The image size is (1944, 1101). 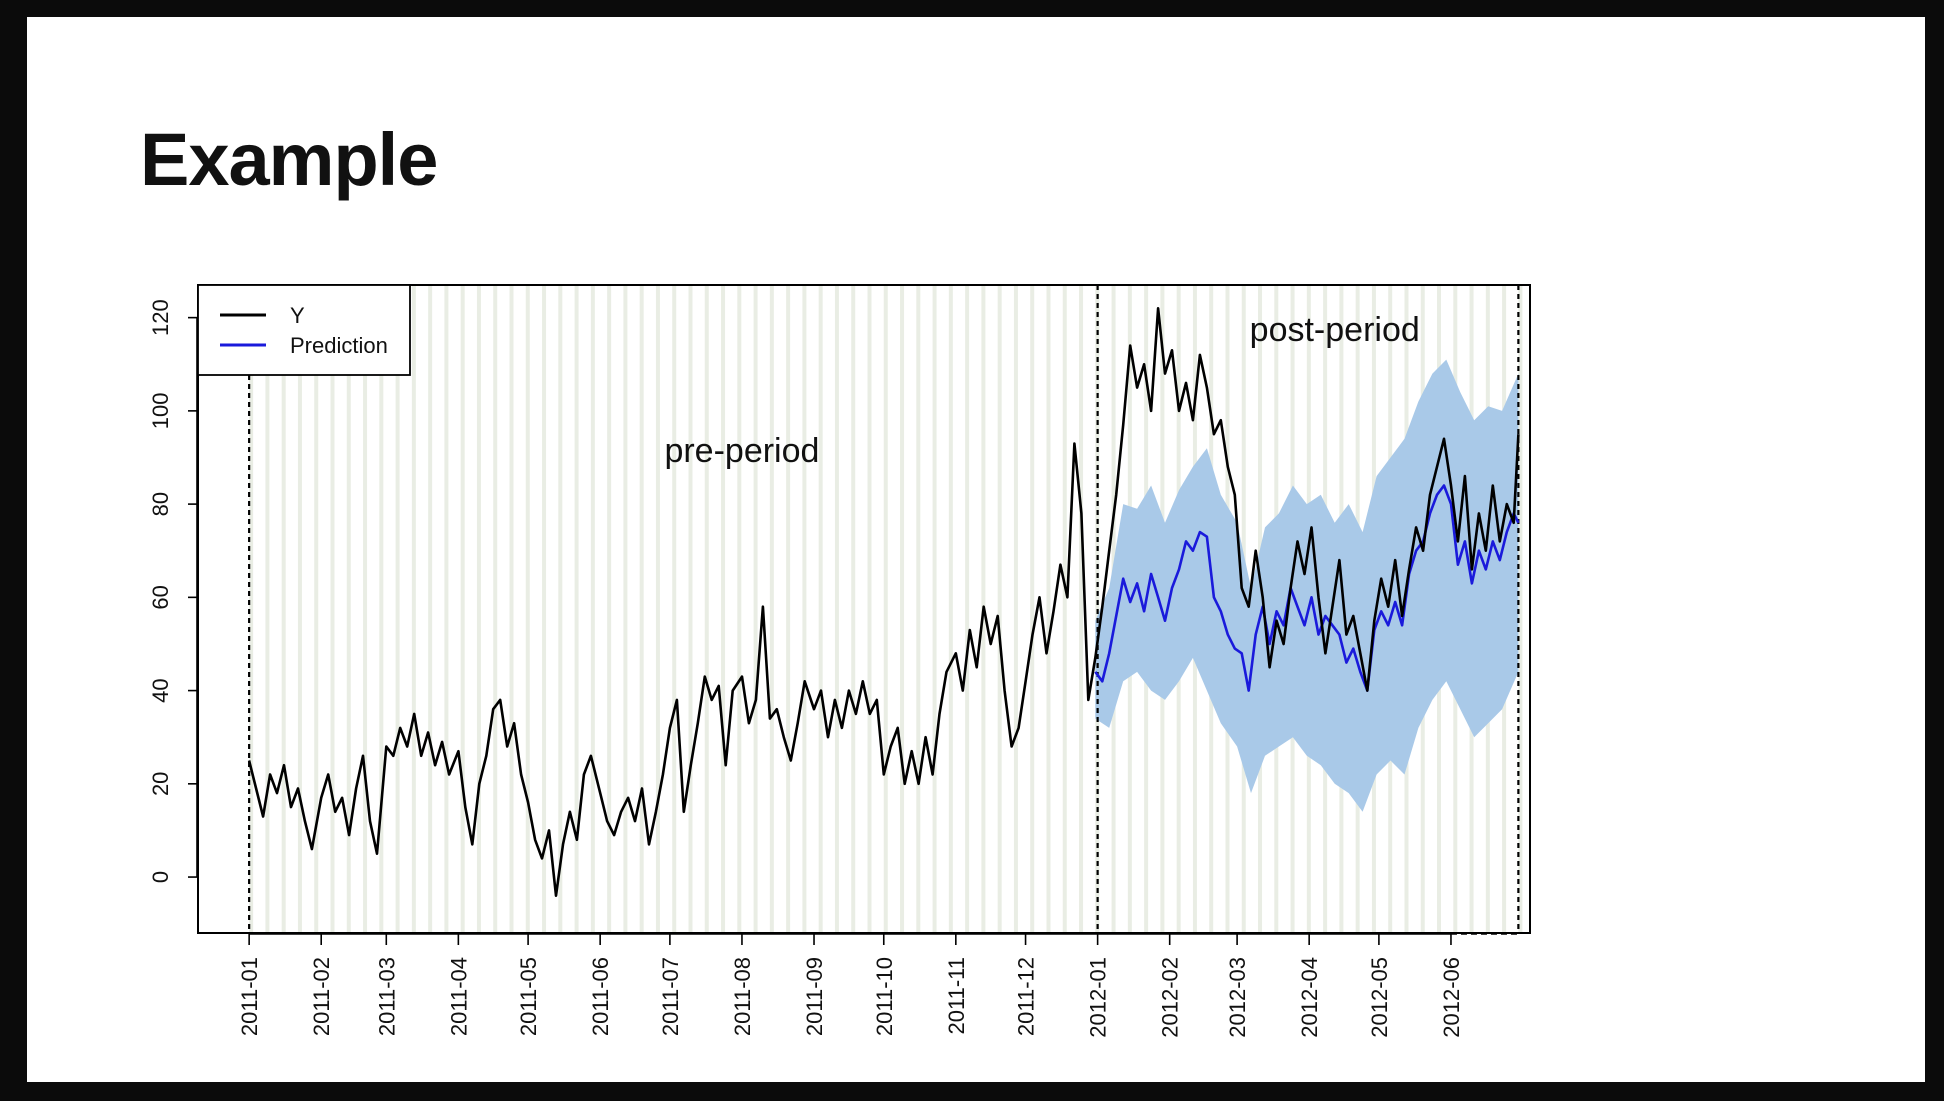 What do you see at coordinates (160, 317) in the screenshot?
I see `y-tick-label: 120` at bounding box center [160, 317].